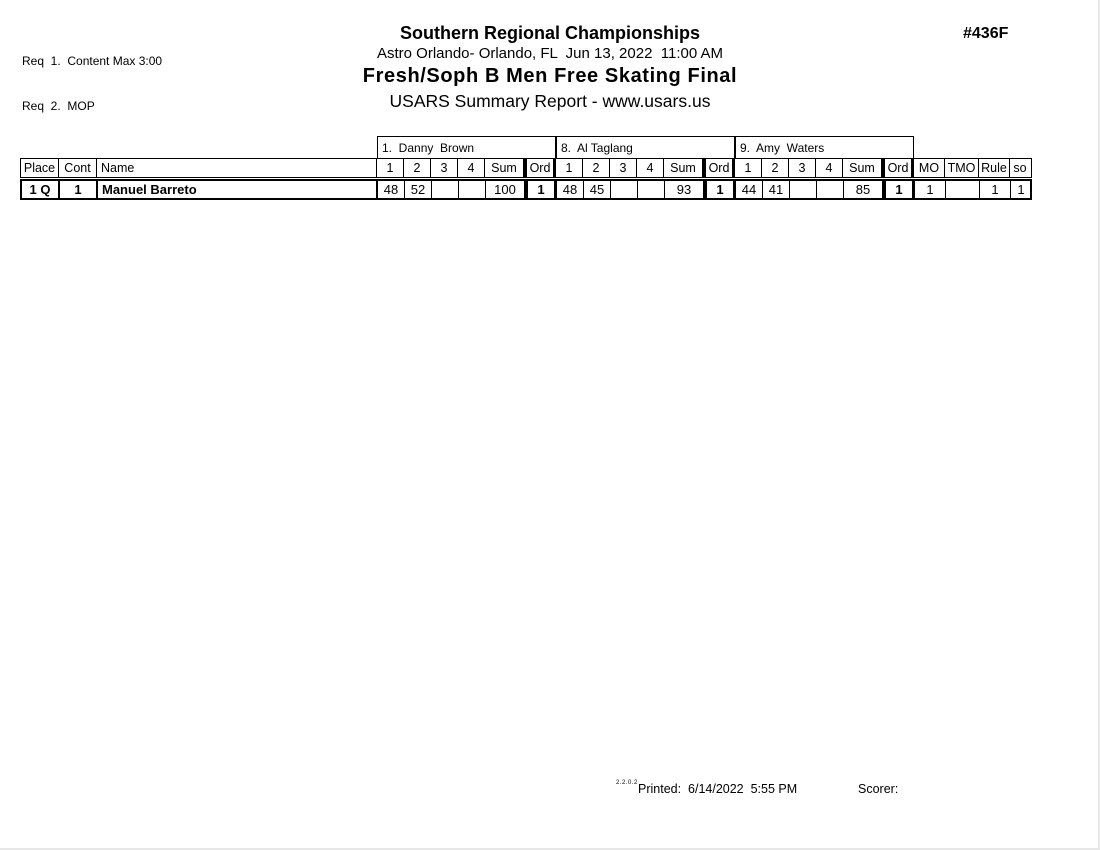  What do you see at coordinates (720, 189) in the screenshot?
I see `cell-j2-ord: 1` at bounding box center [720, 189].